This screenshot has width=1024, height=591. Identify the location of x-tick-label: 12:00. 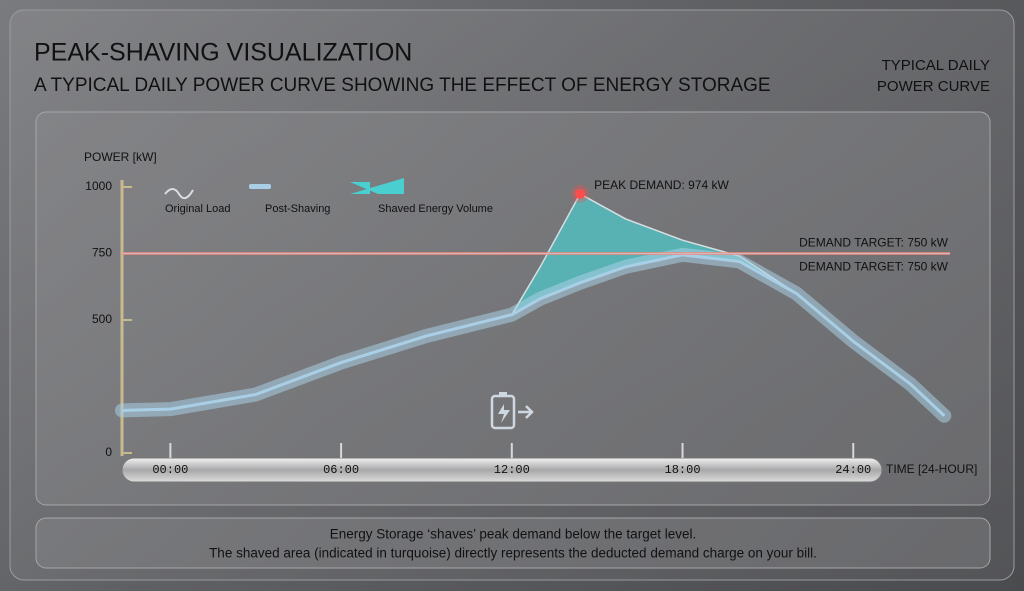
(512, 470).